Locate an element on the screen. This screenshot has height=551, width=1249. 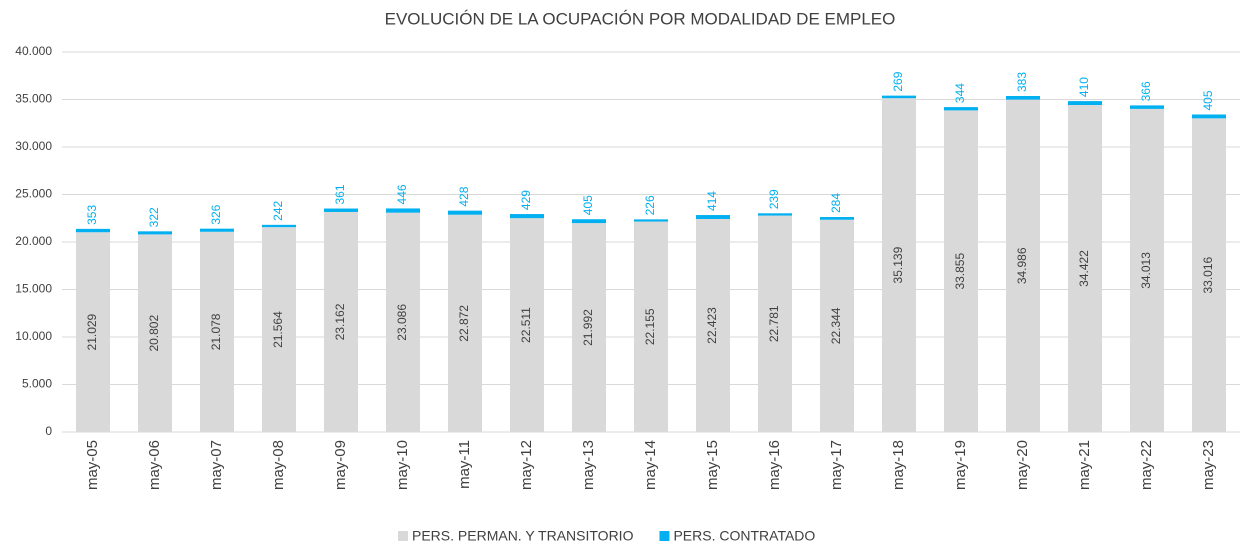
data-label: 21.078 is located at coordinates (216, 331).